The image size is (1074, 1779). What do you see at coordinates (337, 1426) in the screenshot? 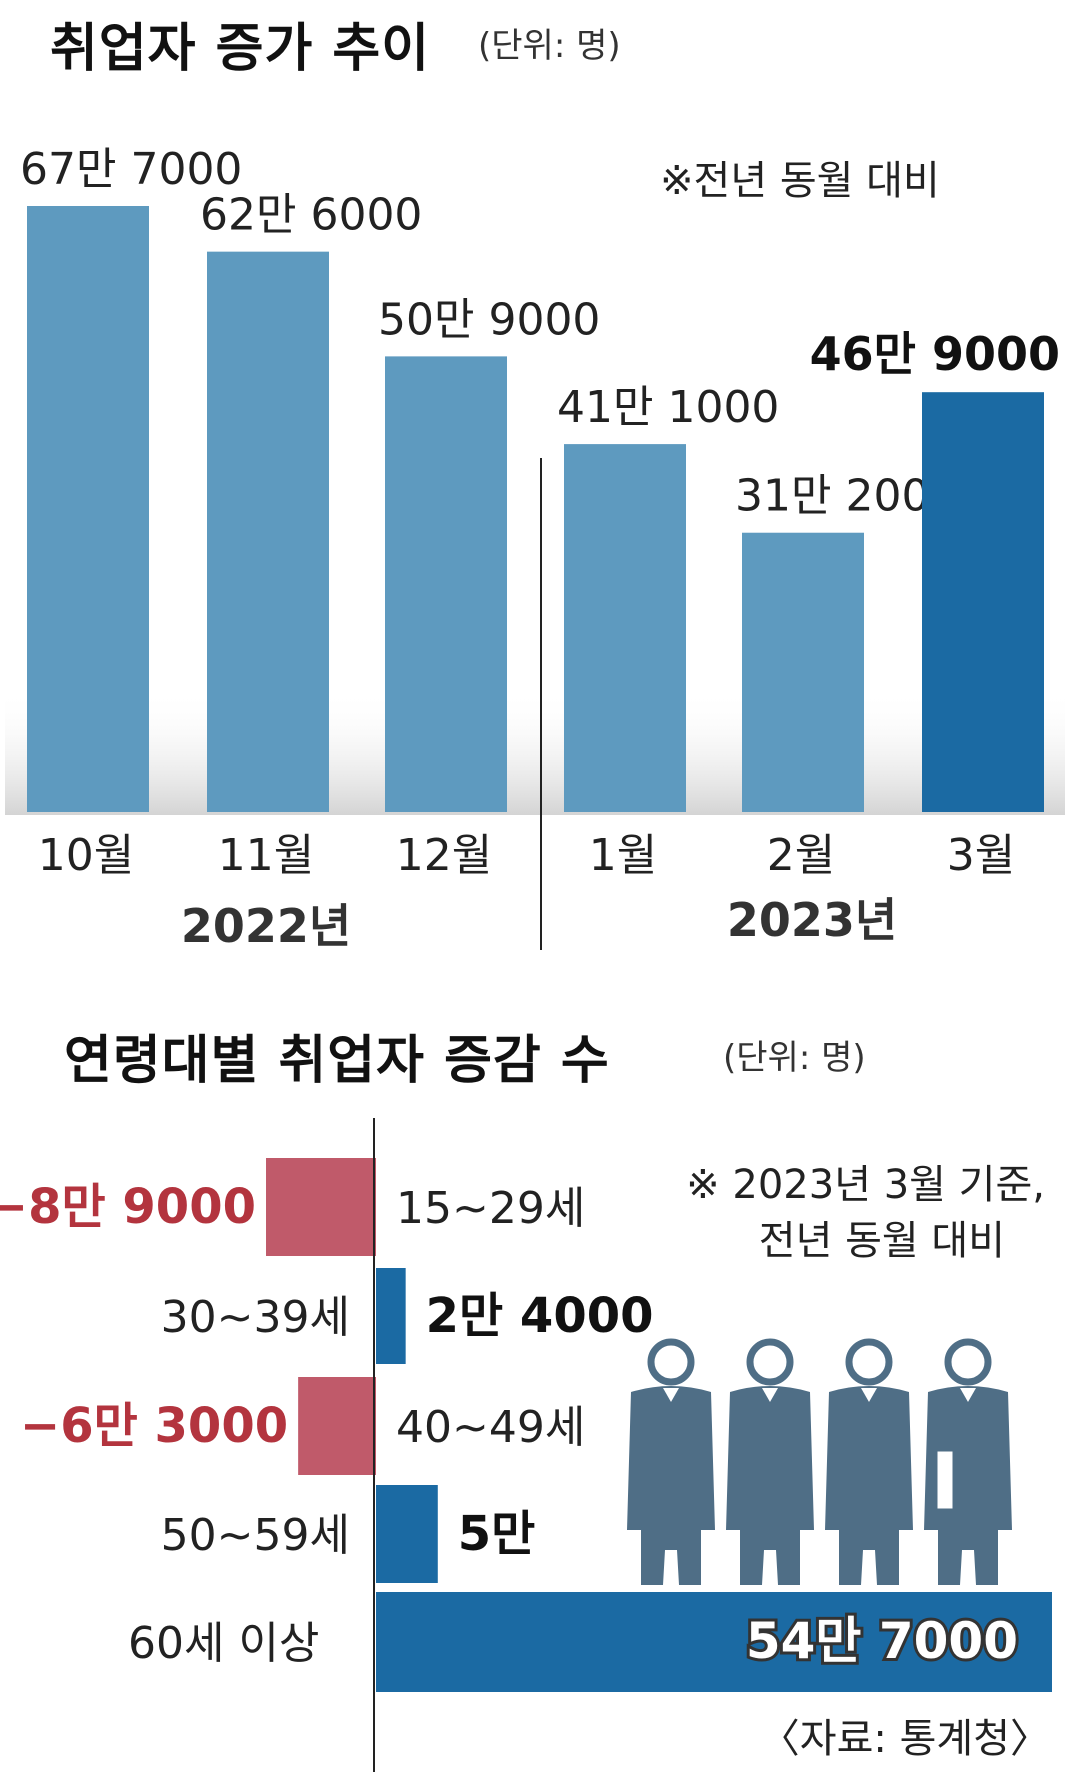
I see `bar-40~49세` at bounding box center [337, 1426].